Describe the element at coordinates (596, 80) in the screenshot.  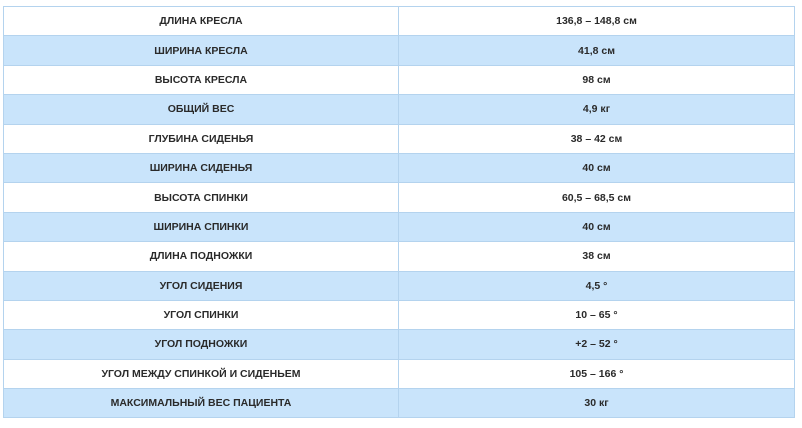
I see `spec-value: 98 см` at that location.